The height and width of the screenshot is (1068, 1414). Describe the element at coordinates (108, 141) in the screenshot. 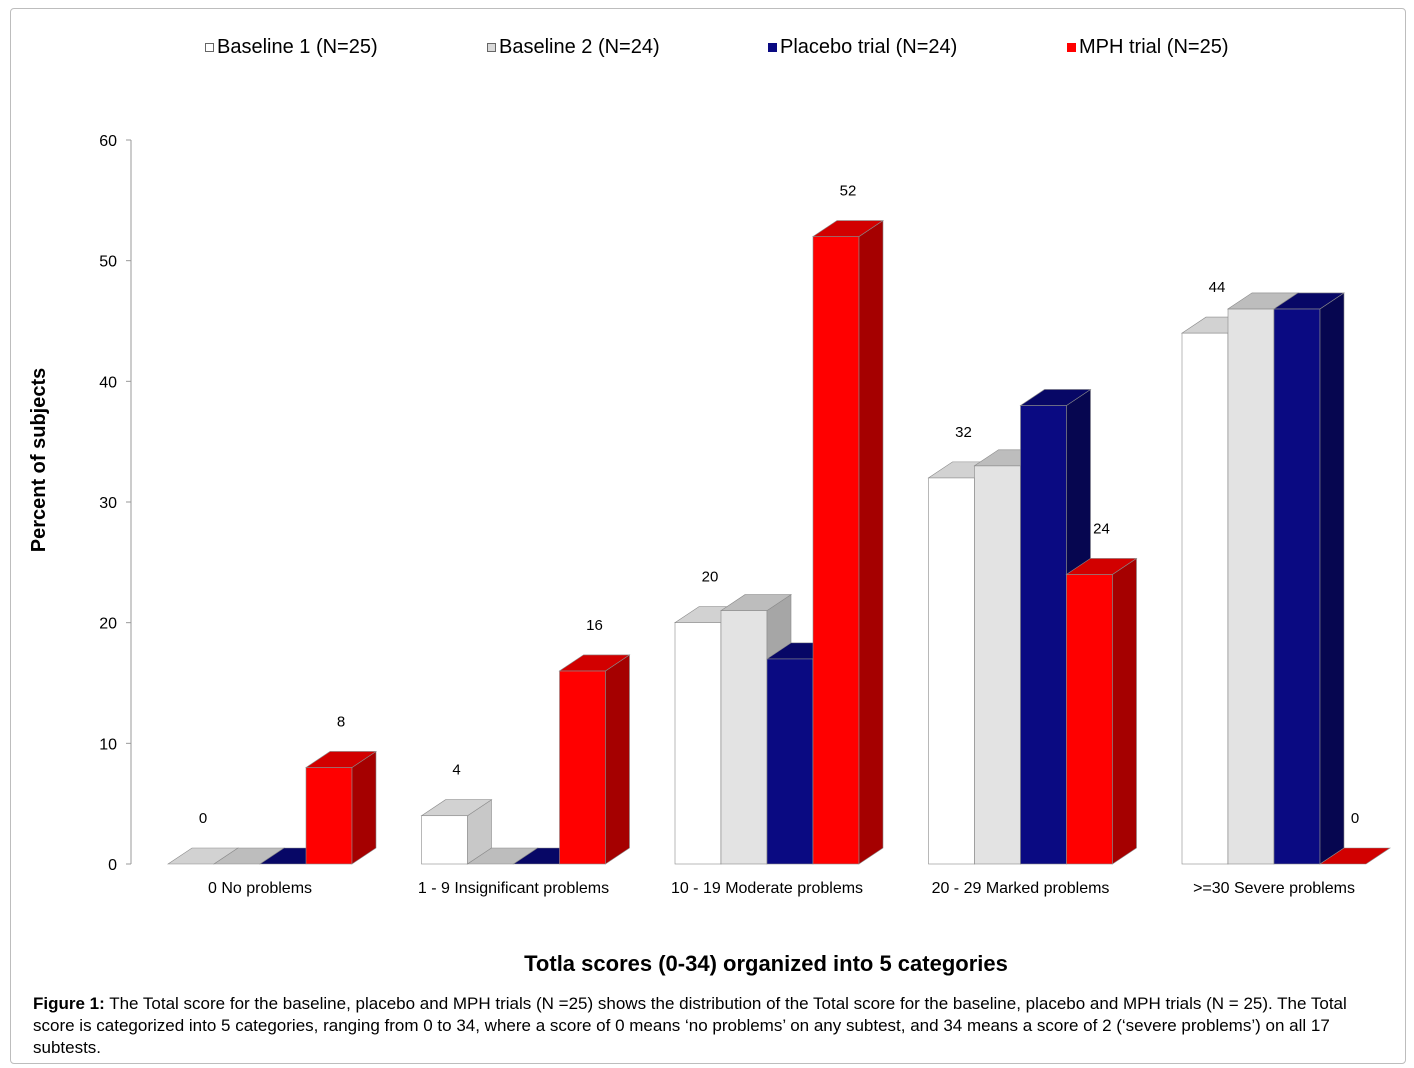

I see `y-tick-label: 60` at that location.